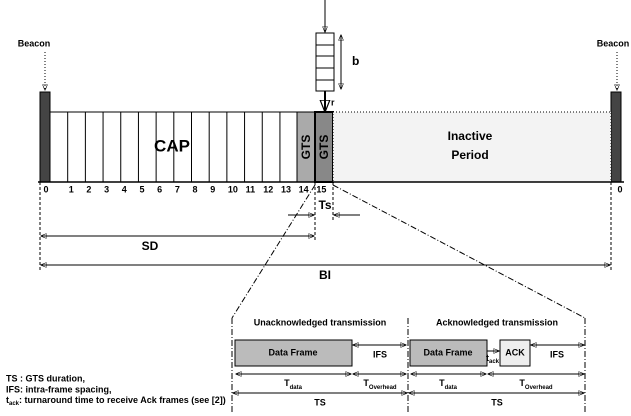 This screenshot has height=416, width=631. Describe the element at coordinates (150, 246) in the screenshot. I see `sd-label: SD` at that location.